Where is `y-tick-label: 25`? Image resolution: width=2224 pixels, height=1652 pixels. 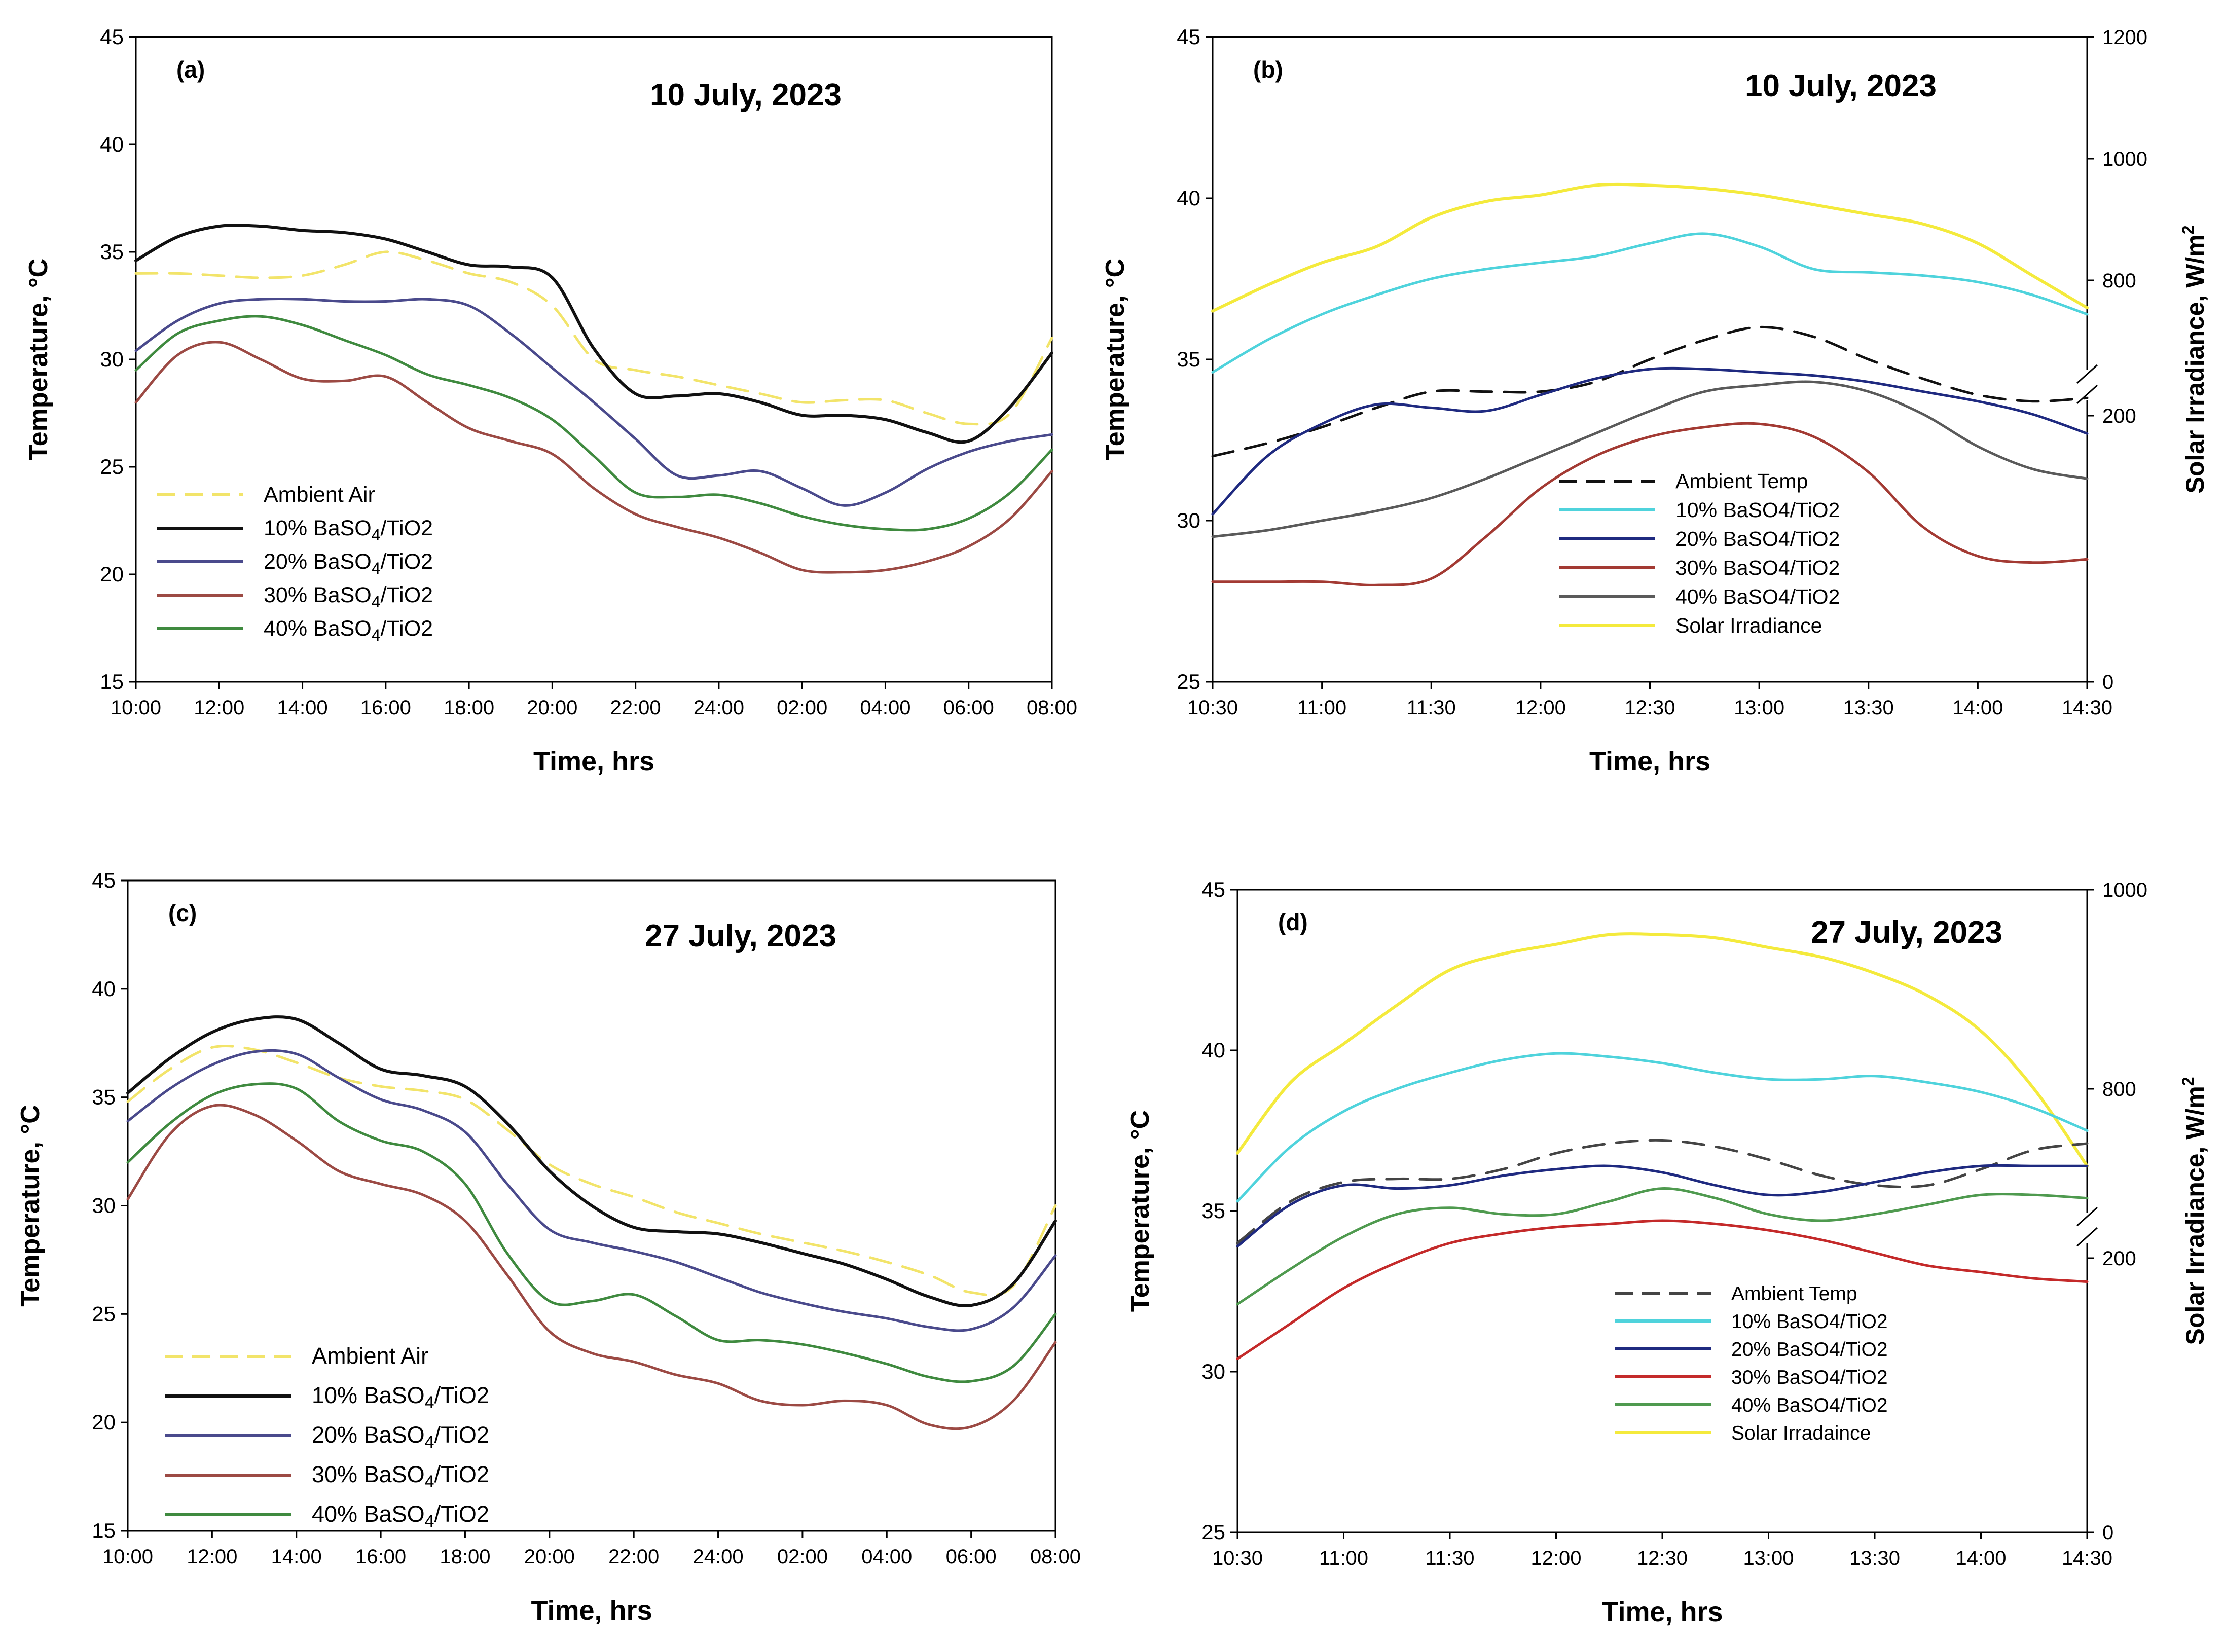
y-tick-label: 25 is located at coordinates (1213, 1532).